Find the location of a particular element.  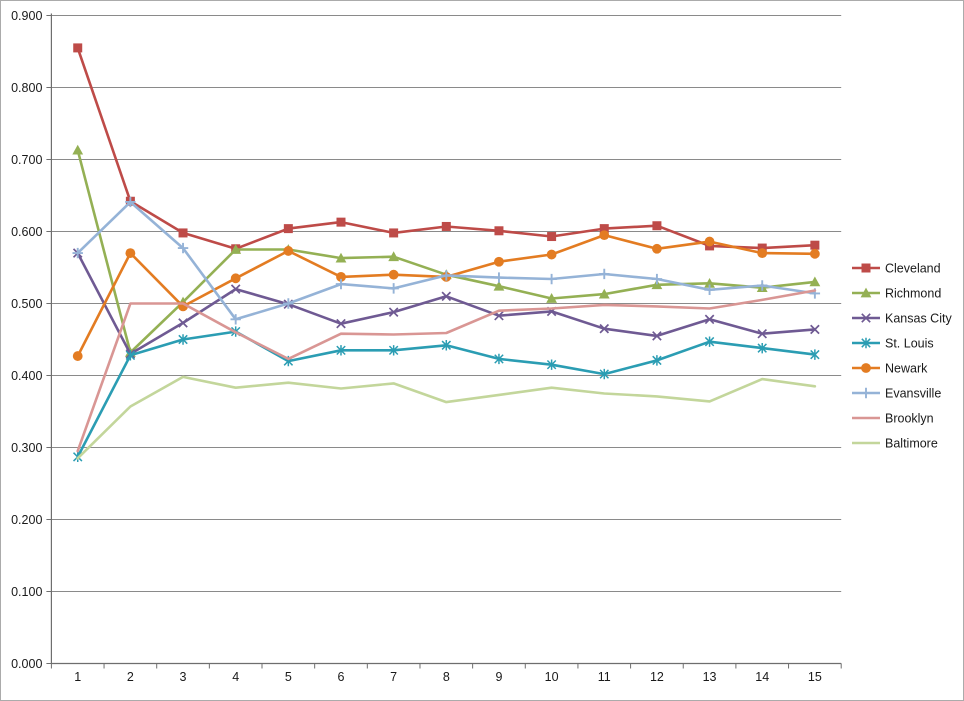

legend-item-richmond: Richmond is located at coordinates (896, 294).